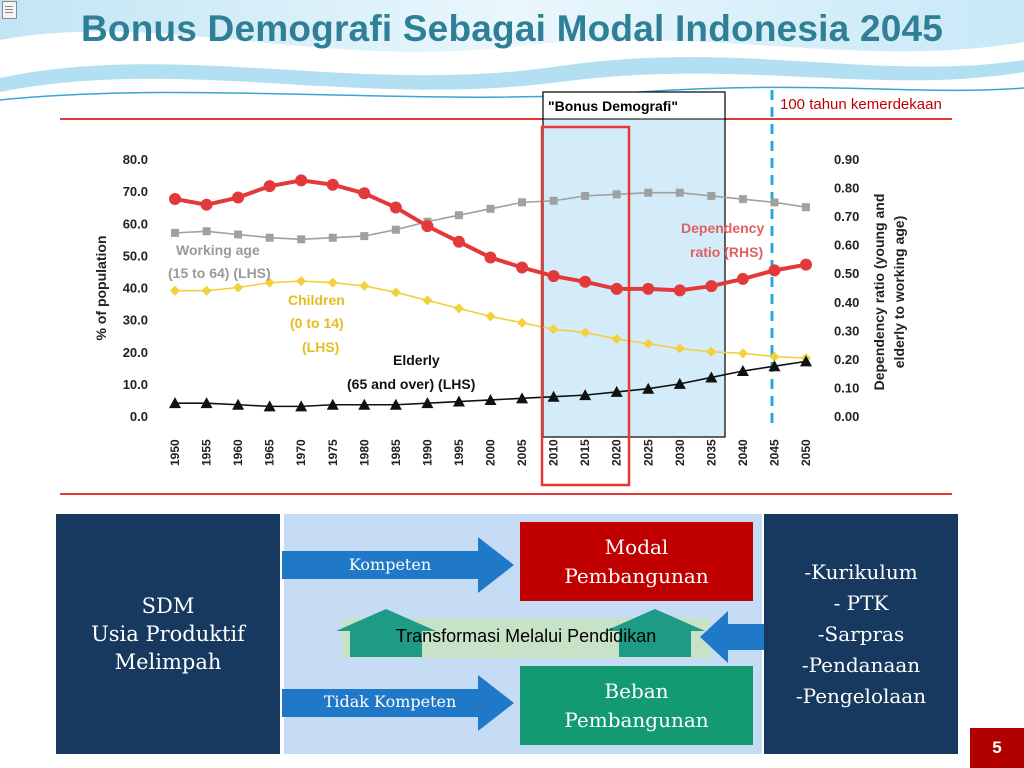 This screenshot has width=1024, height=768. I want to click on beban-pembangunan-box: Beban Pembangunan, so click(636, 705).